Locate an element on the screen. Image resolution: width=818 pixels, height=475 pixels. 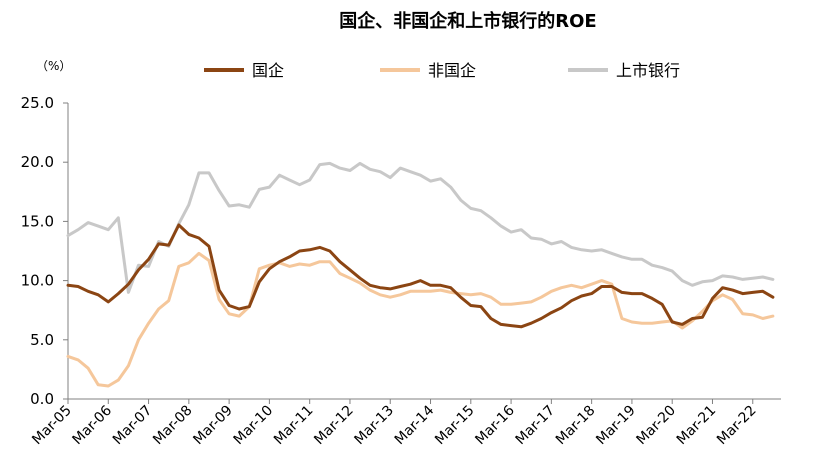
legend-label-soe: 国企 is located at coordinates (268, 70).